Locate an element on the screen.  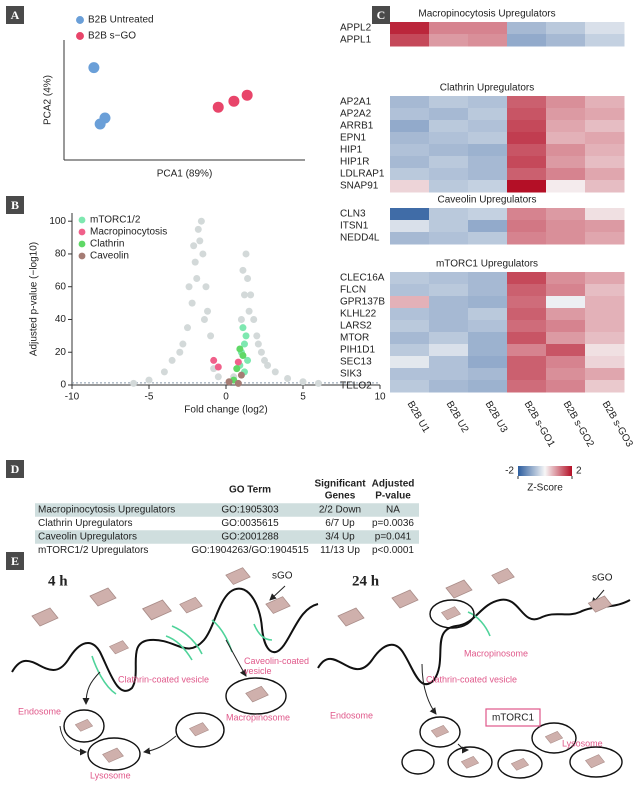
table-cell: GO:2001288 is located at coordinates (250, 537).